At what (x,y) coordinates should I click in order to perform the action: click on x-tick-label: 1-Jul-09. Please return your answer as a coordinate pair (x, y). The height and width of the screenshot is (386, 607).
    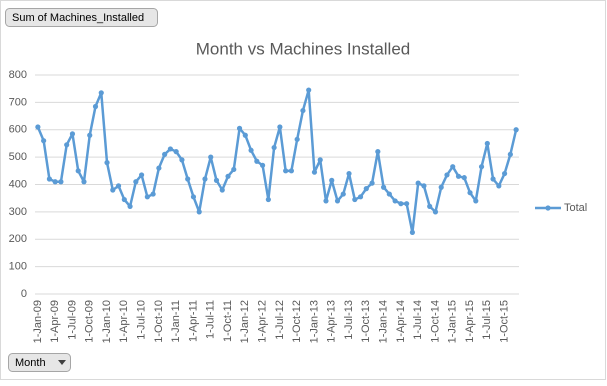
    Looking at the image, I should click on (72, 320).